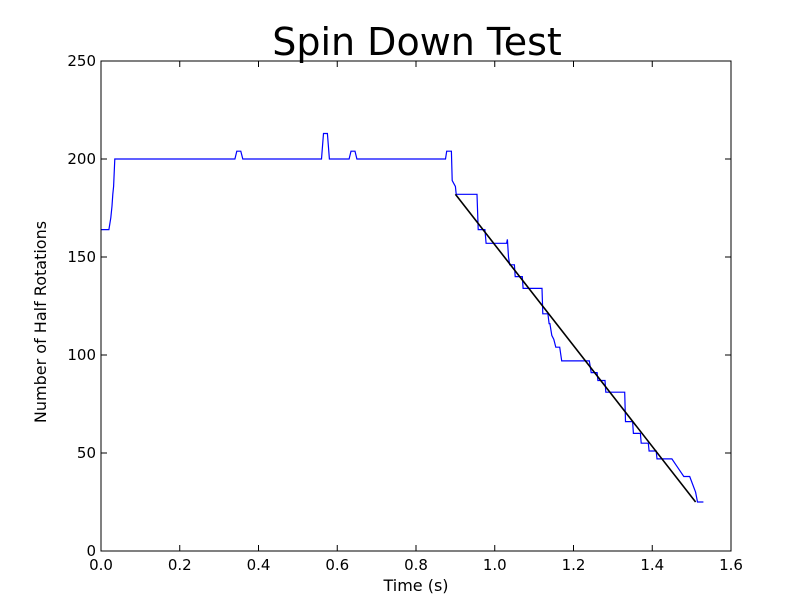 Image resolution: width=812 pixels, height=612 pixels. I want to click on x-tick-label: 1.0, so click(495, 565).